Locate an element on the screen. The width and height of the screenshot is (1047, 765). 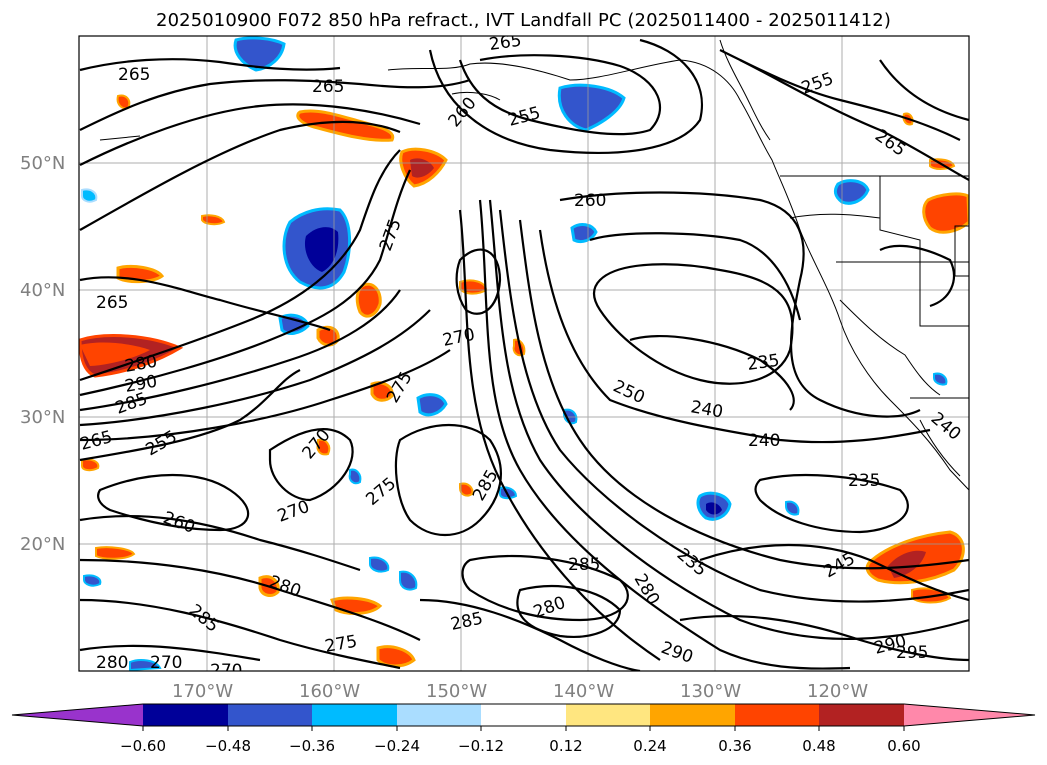
colorbar-tick-label: 0.12 is located at coordinates (565, 746).